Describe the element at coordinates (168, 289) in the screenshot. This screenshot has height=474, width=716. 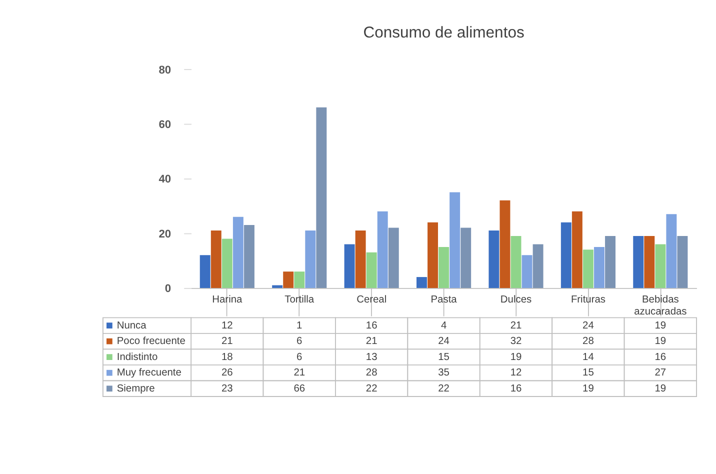
I see `y-tick-label: 0` at that location.